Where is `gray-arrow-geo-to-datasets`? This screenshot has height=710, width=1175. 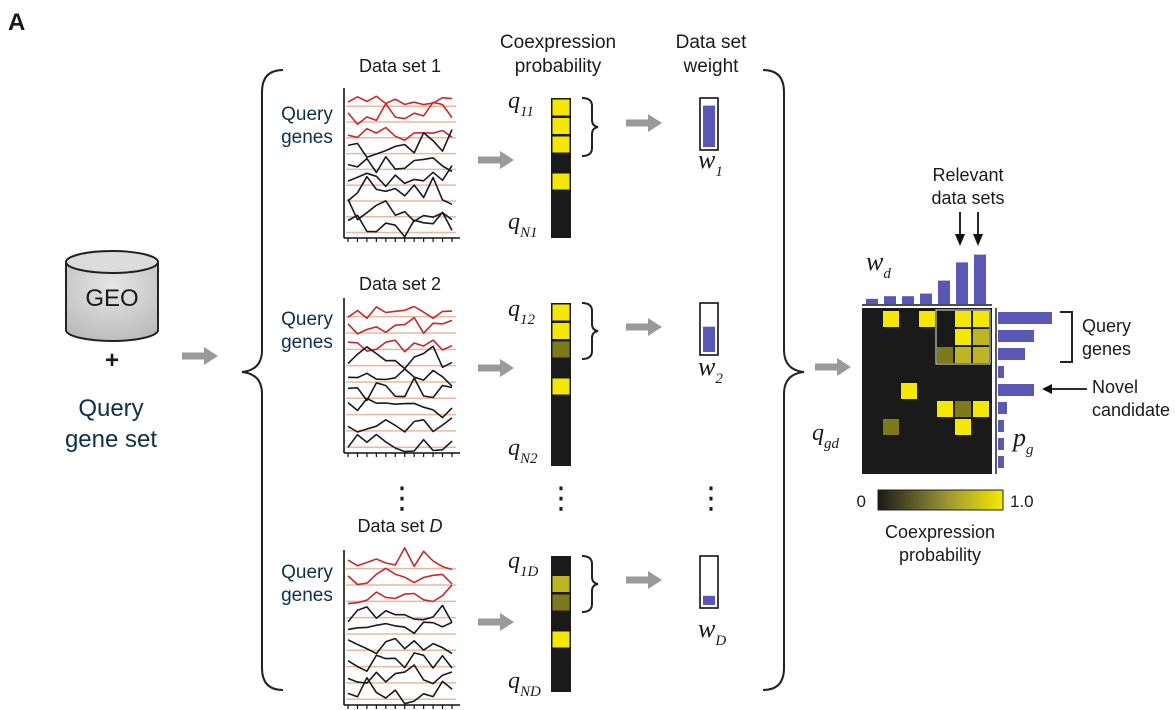
gray-arrow-geo-to-datasets is located at coordinates (200, 356).